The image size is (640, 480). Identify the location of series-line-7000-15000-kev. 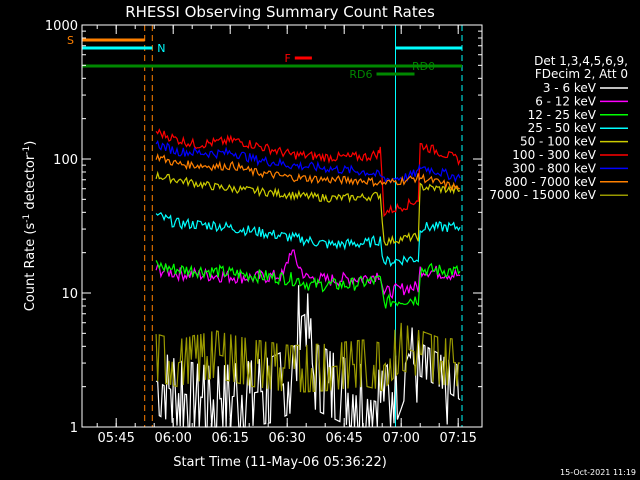
(308, 357).